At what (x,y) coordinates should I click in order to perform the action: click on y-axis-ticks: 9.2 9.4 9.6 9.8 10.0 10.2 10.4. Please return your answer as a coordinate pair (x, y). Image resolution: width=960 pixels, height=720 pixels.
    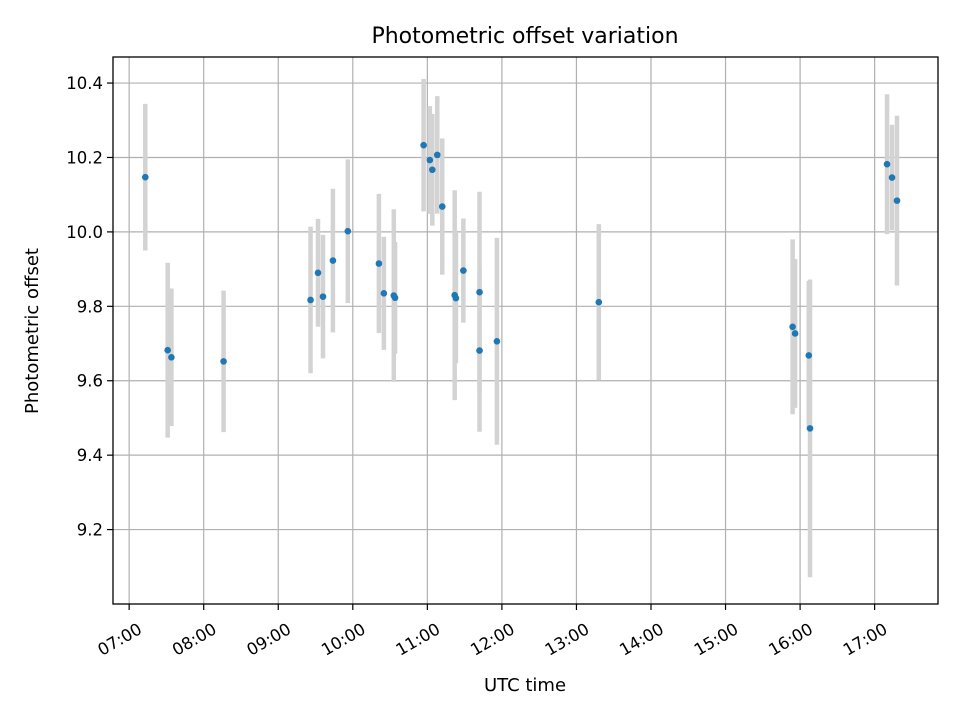
    Looking at the image, I should click on (89, 307).